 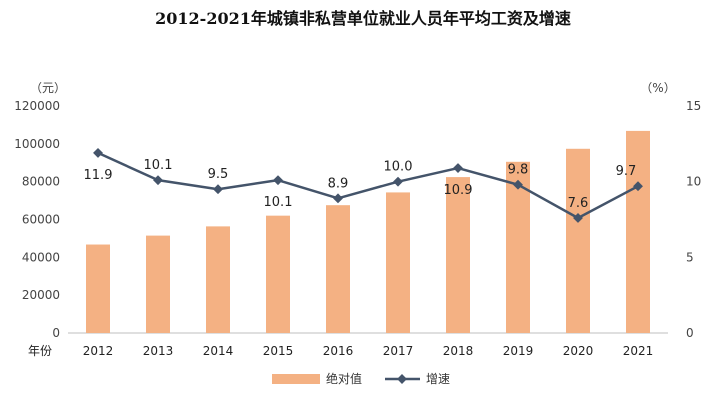 What do you see at coordinates (402, 379) in the screenshot?
I see `legend-marker-line` at bounding box center [402, 379].